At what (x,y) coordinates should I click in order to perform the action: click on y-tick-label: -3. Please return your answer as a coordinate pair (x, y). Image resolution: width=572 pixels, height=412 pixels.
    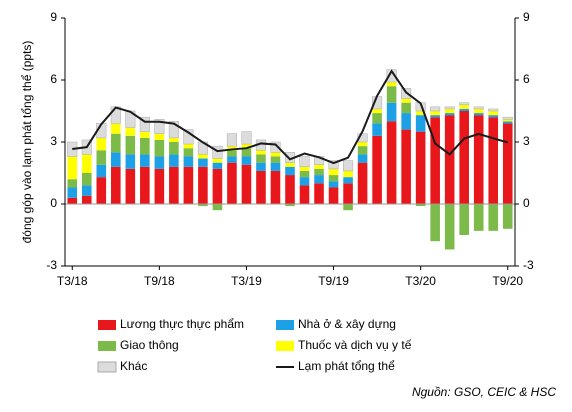
    Looking at the image, I should click on (51, 265).